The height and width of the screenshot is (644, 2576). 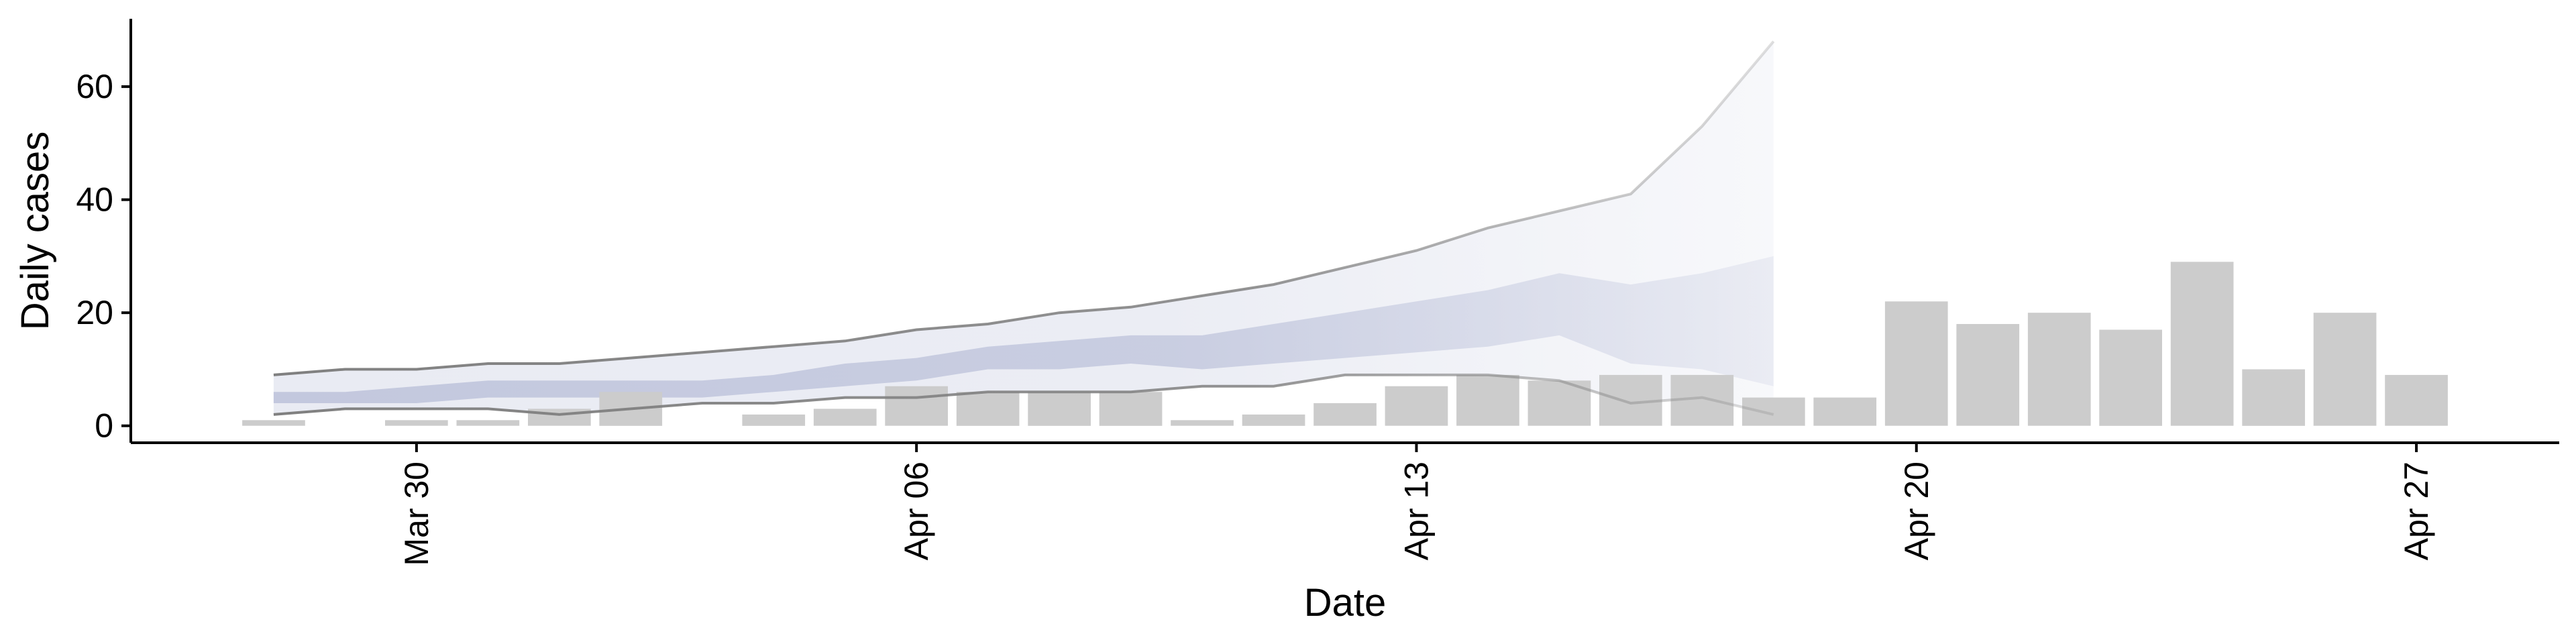 I want to click on lower-bound-line, so click(x=1023, y=394).